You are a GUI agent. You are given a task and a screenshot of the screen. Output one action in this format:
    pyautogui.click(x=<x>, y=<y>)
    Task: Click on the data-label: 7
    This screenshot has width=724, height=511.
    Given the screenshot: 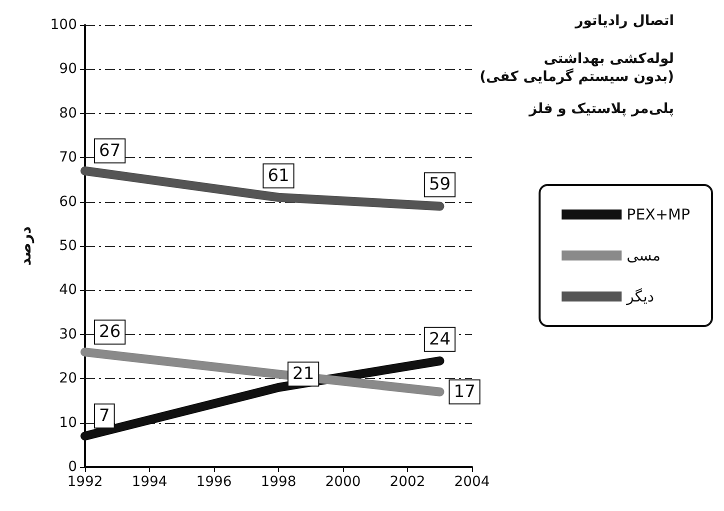 What is the action you would take?
    pyautogui.click(x=104, y=416)
    